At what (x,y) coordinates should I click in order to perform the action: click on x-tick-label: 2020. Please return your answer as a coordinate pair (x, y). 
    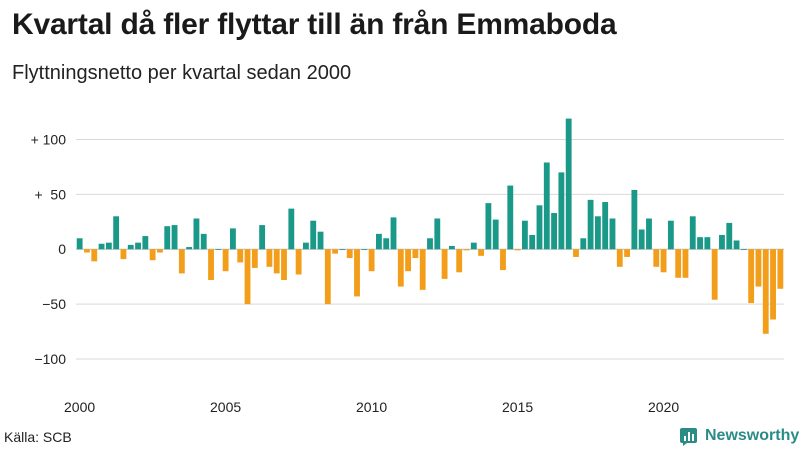
    Looking at the image, I should click on (663, 407).